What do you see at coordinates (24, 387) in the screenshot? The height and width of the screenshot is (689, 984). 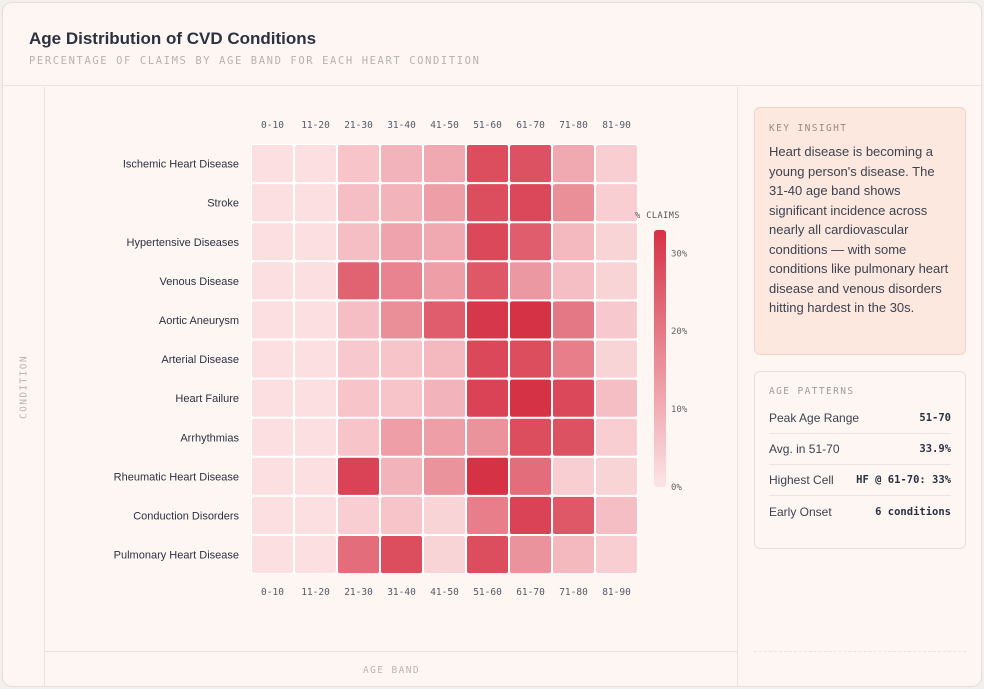 I see `y-axis-label: CONDITION` at bounding box center [24, 387].